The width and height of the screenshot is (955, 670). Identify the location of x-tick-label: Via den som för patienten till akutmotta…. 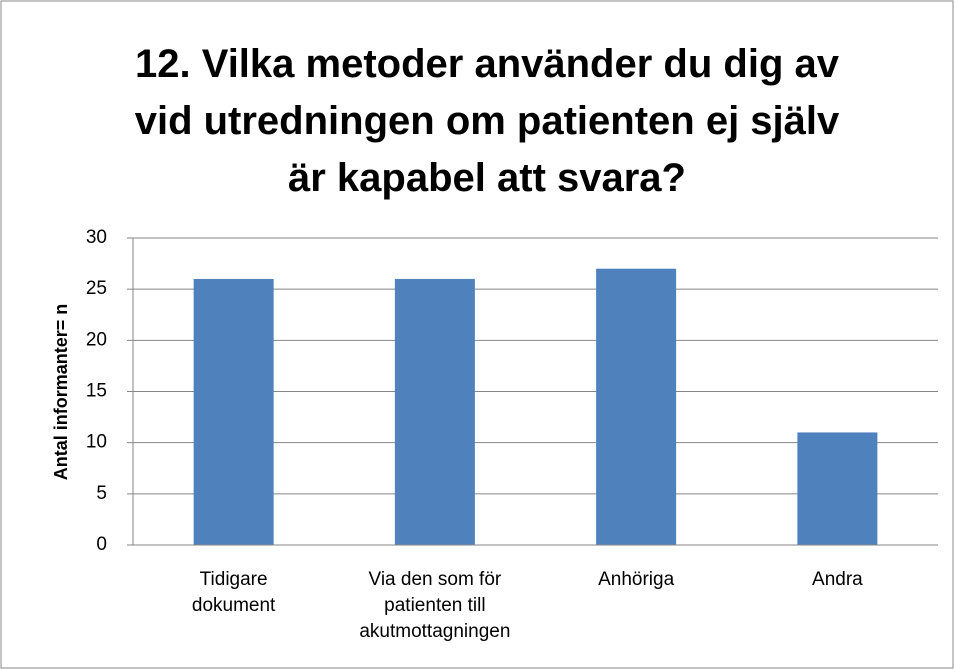
(435, 605).